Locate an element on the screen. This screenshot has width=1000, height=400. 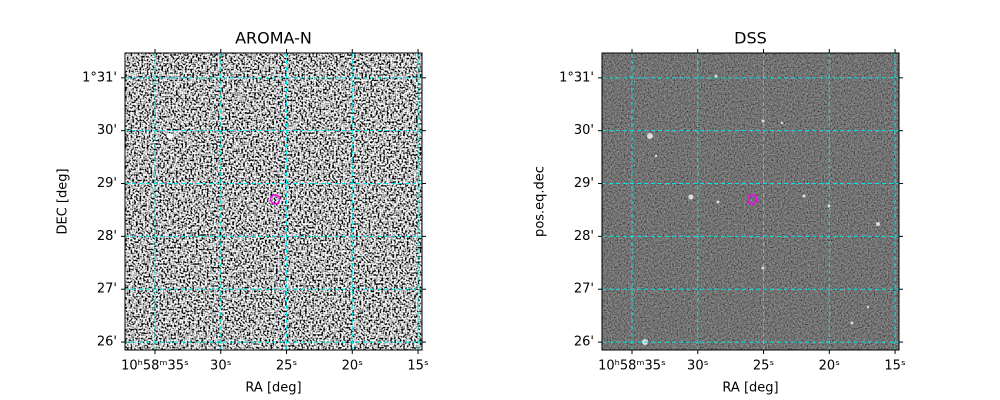
y-axis-label: pos.eq.dec is located at coordinates (540, 201).